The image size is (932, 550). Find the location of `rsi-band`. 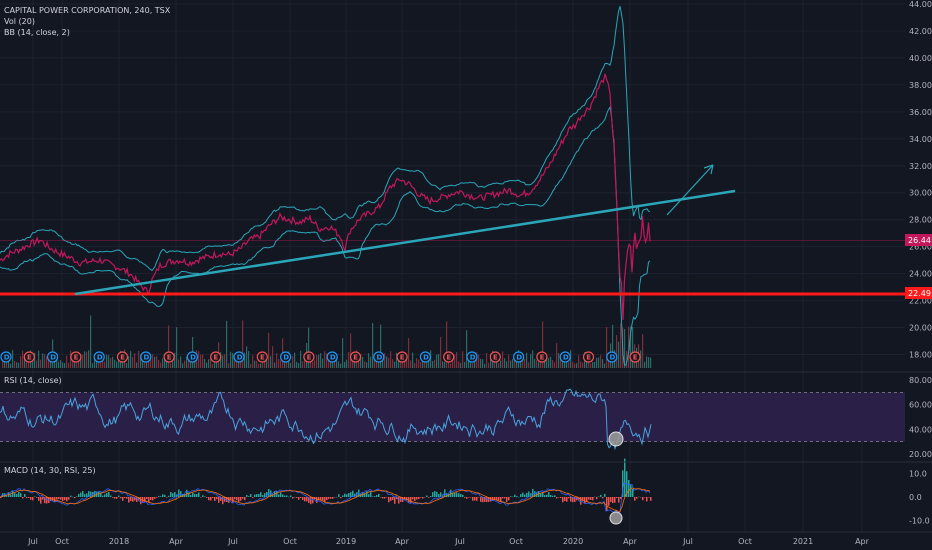

rsi-band is located at coordinates (452, 417).